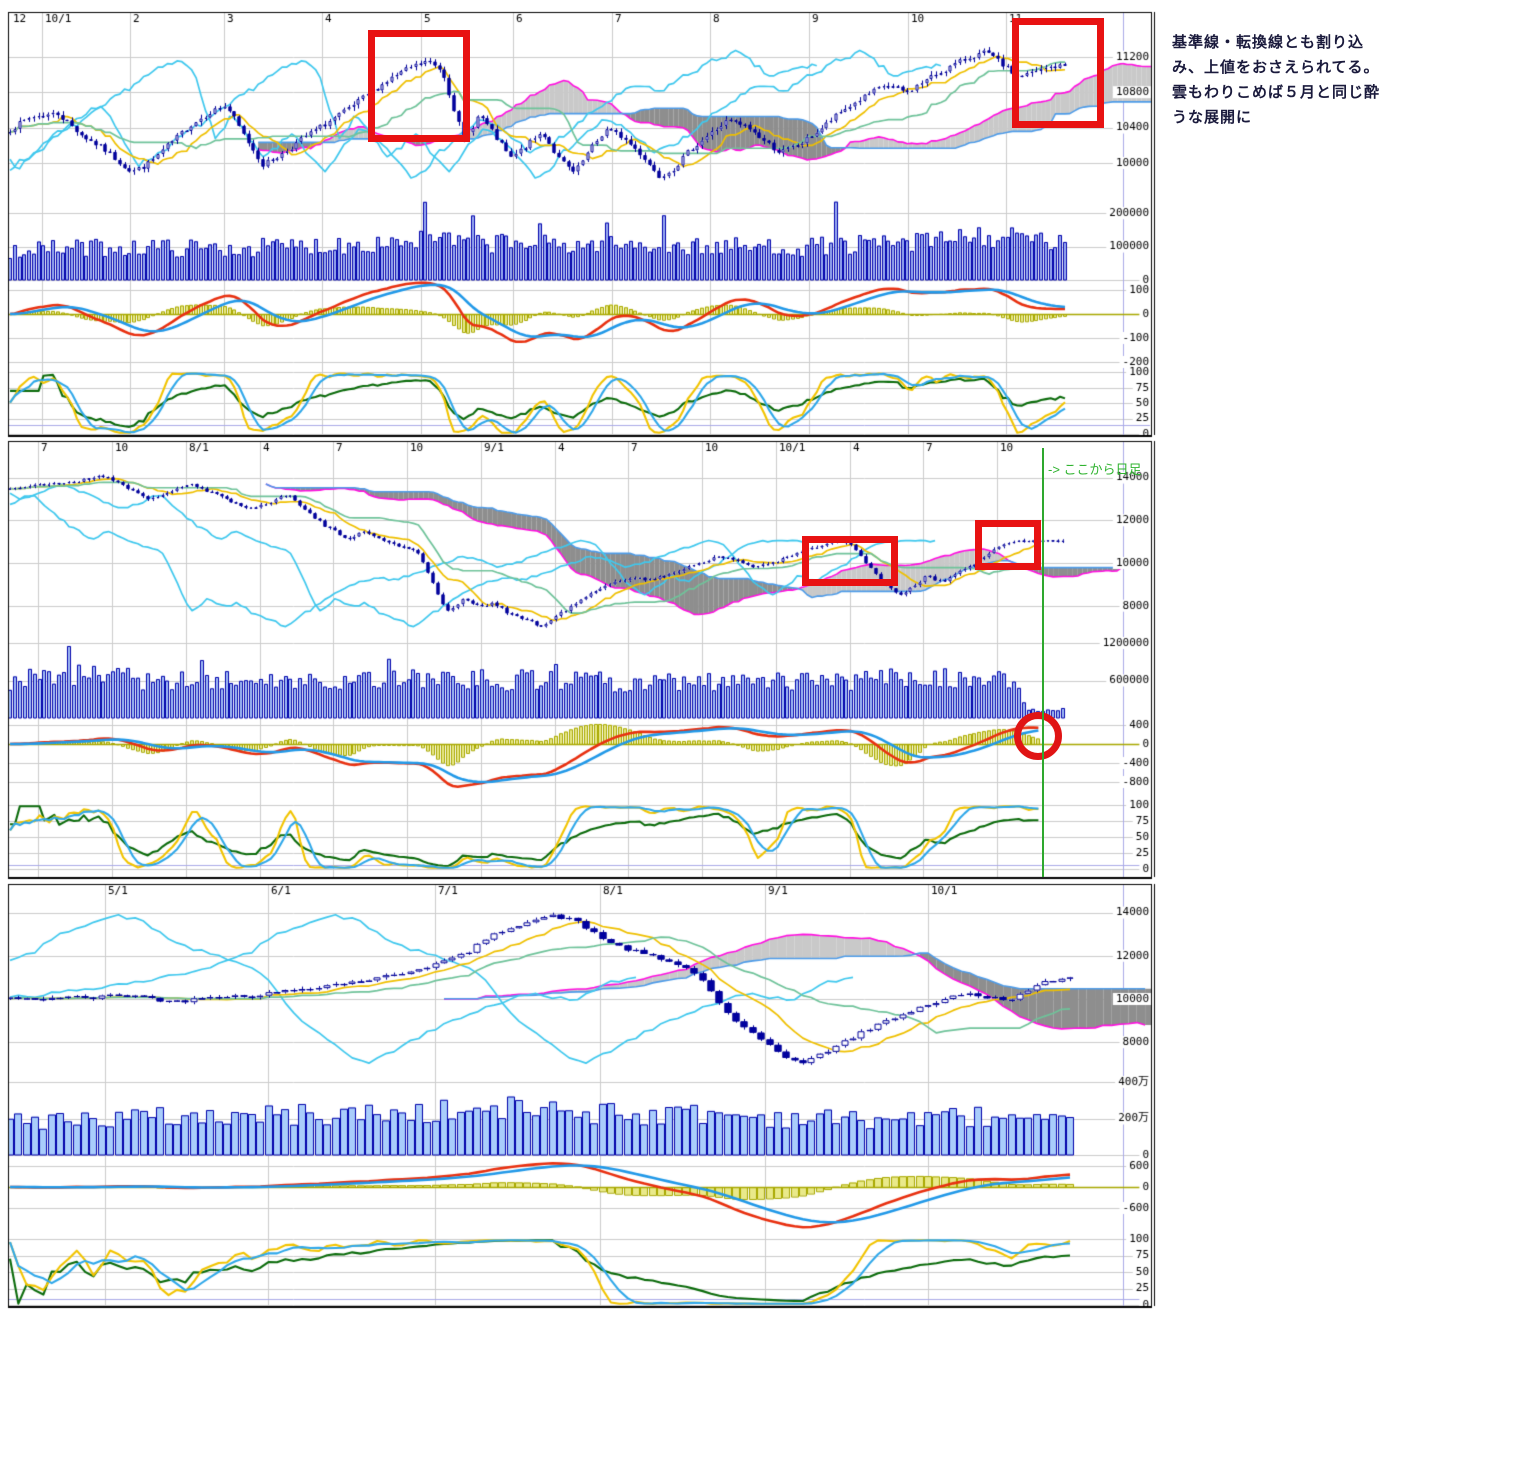 The height and width of the screenshot is (1464, 1520). I want to click on macd-cross-circle-annotation, so click(1038, 736).